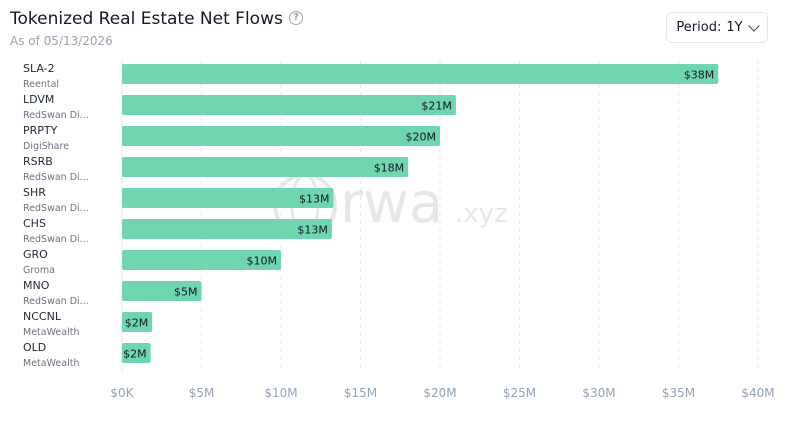 The height and width of the screenshot is (424, 786). I want to click on category-label: MNO, so click(36, 285).